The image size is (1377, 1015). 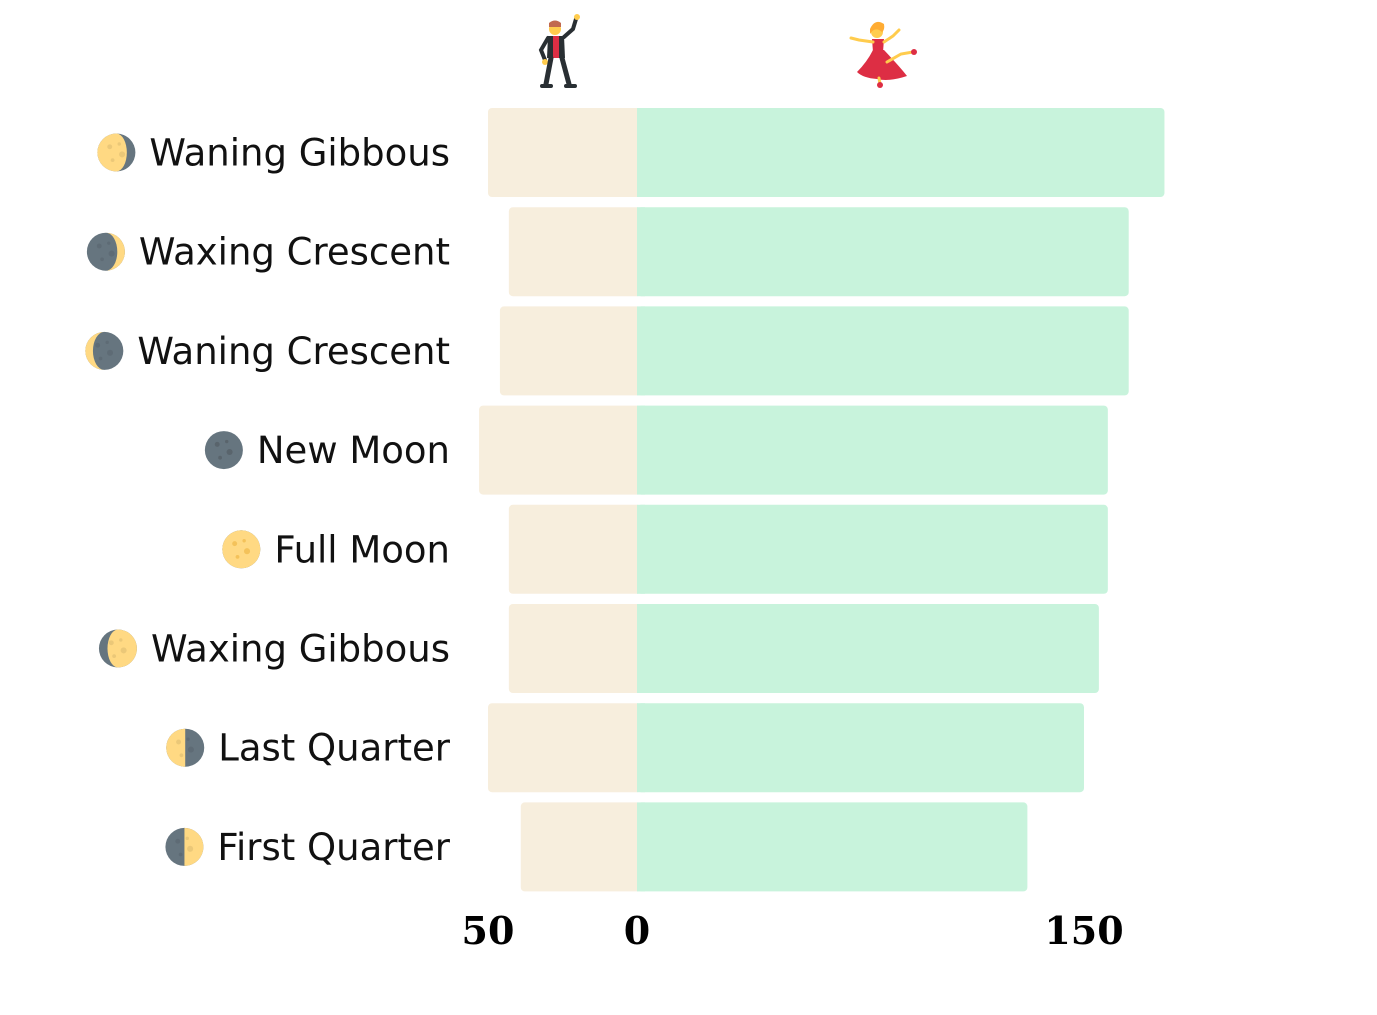 I want to click on category-label-4: Full Moon, so click(x=362, y=549).